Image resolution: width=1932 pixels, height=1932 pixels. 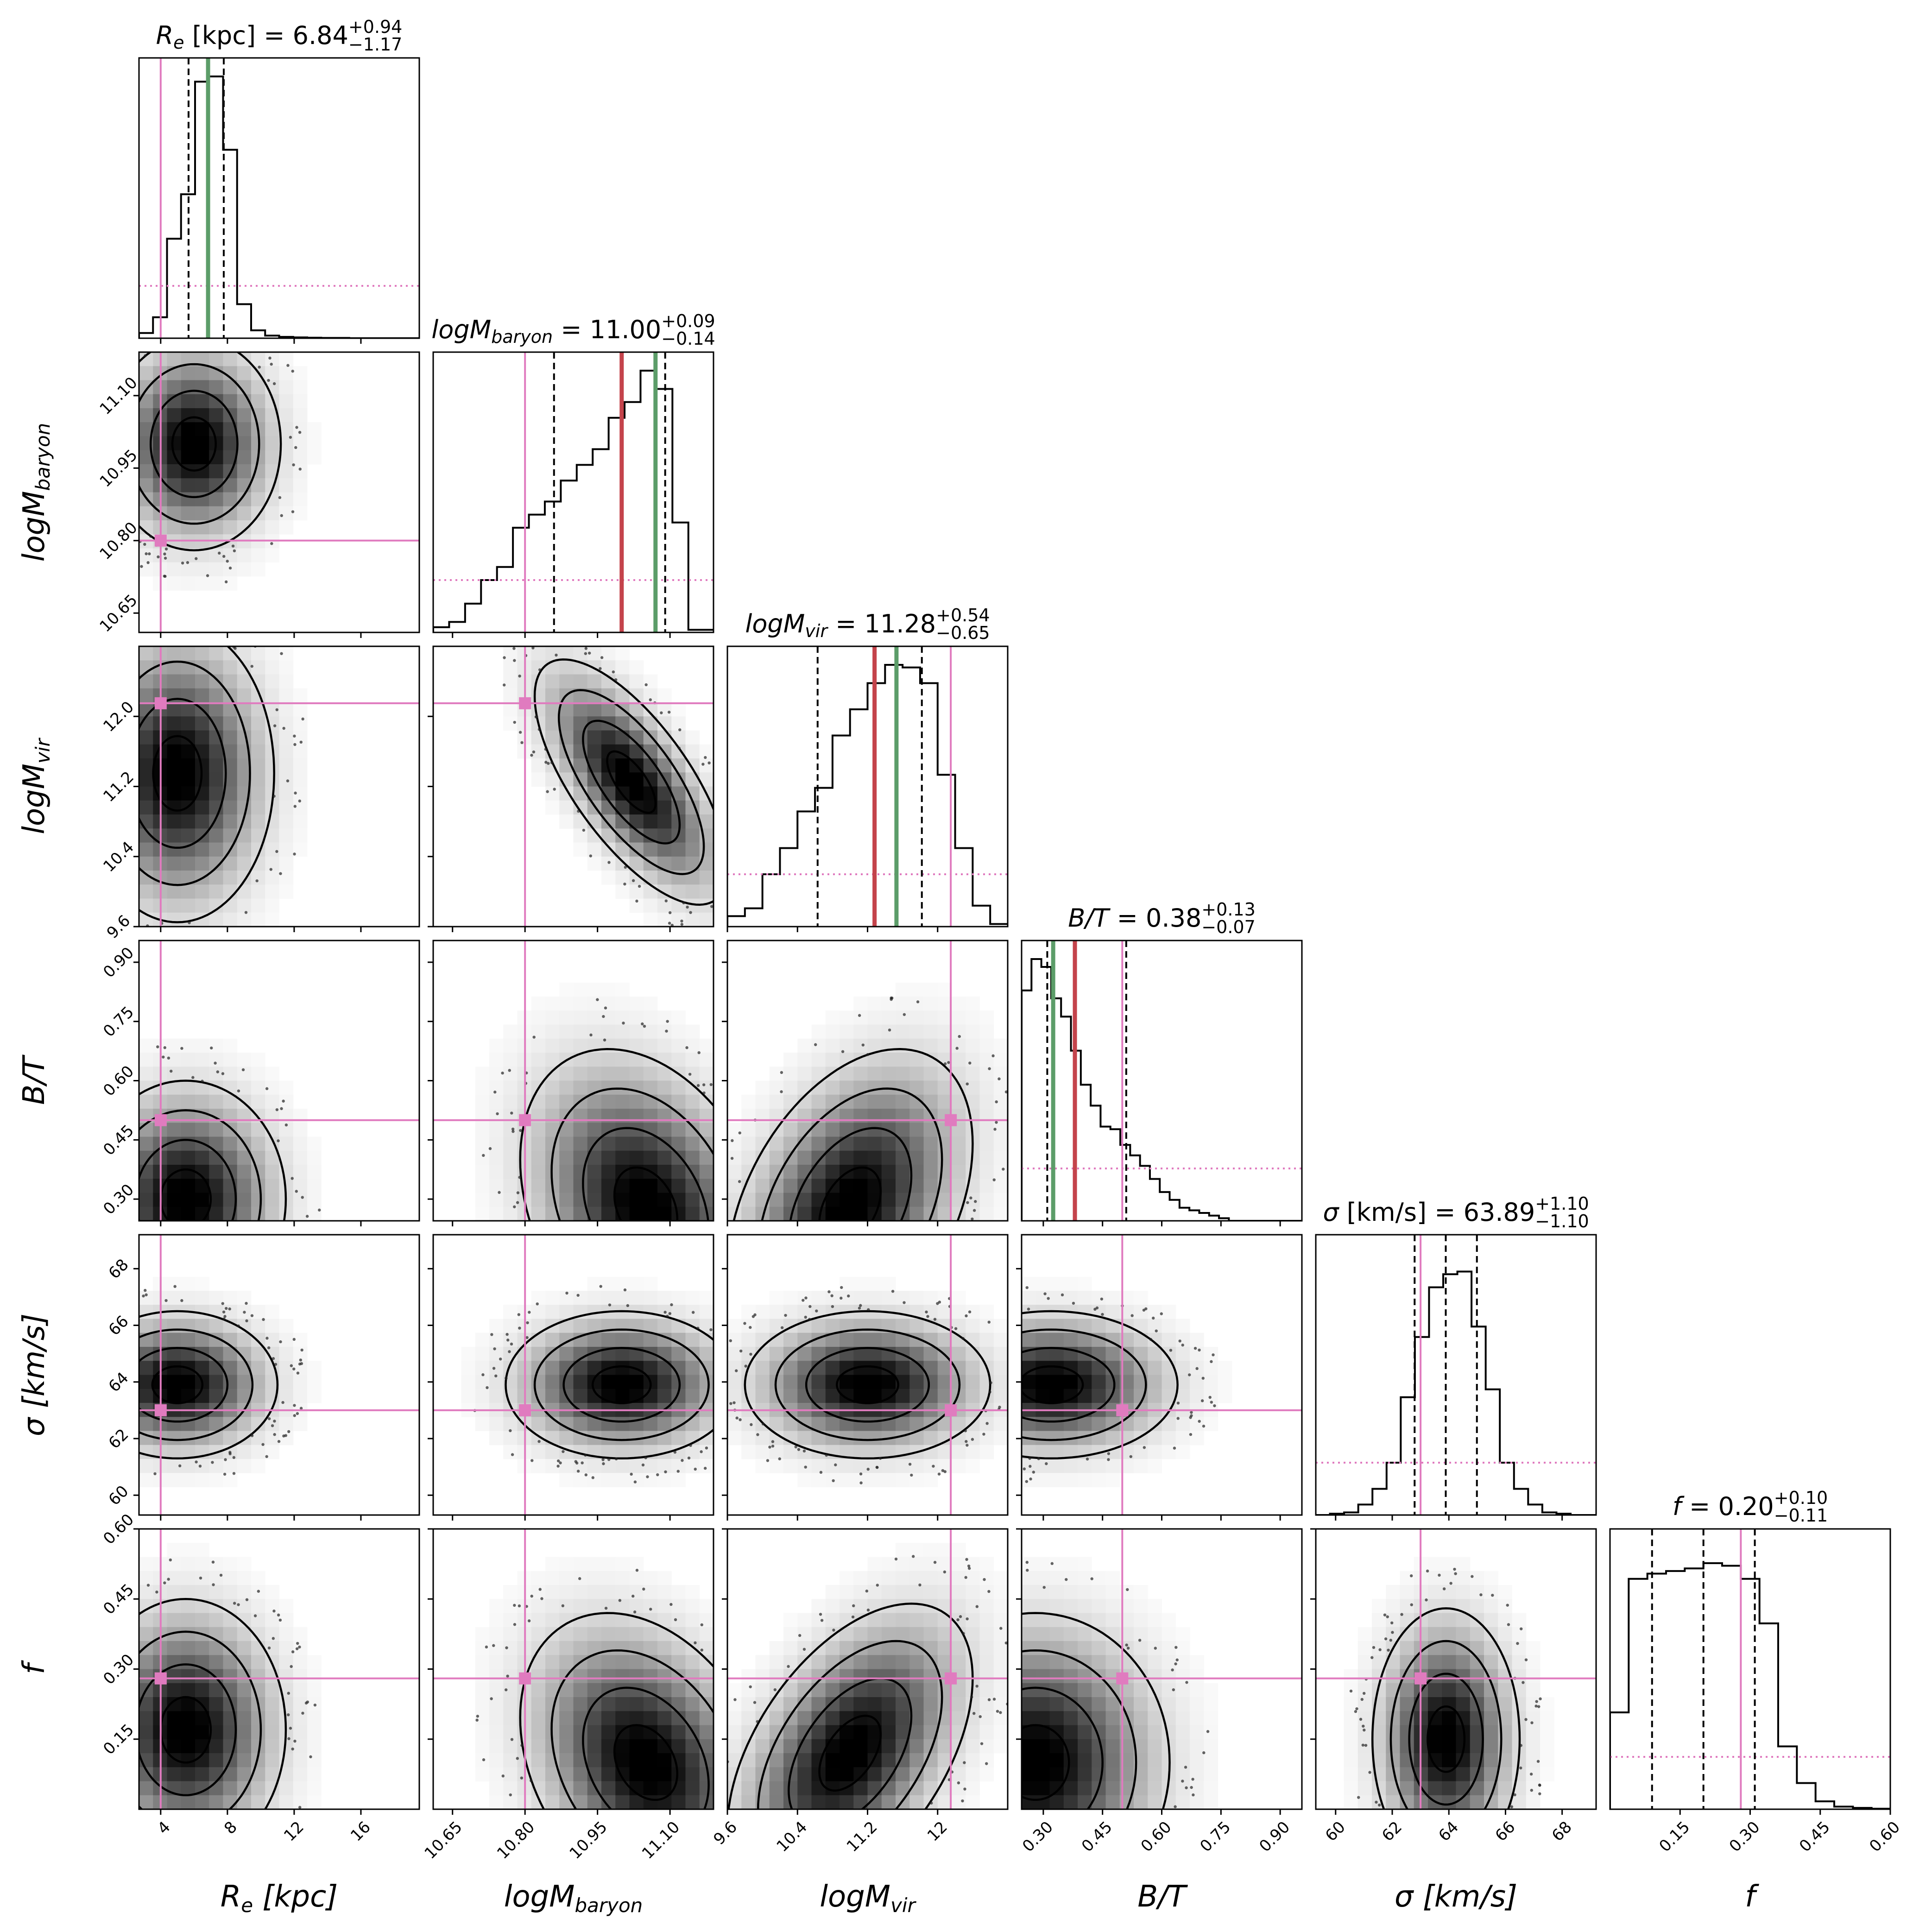 What do you see at coordinates (1097, 1837) in the screenshot?
I see `x-tick-label: 0.45` at bounding box center [1097, 1837].